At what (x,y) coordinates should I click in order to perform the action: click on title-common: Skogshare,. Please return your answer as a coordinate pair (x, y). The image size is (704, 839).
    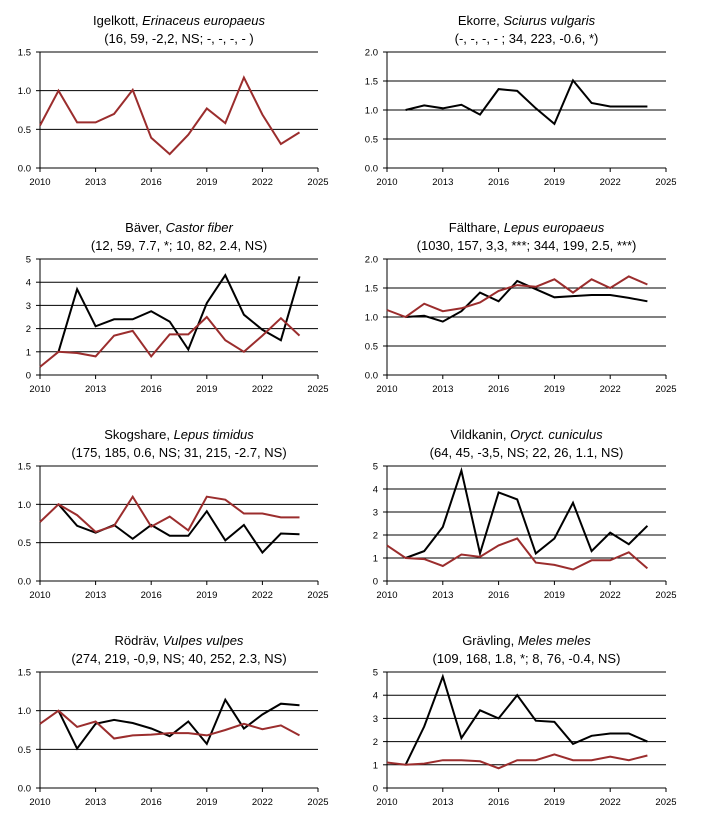
    Looking at the image, I should click on (138, 434).